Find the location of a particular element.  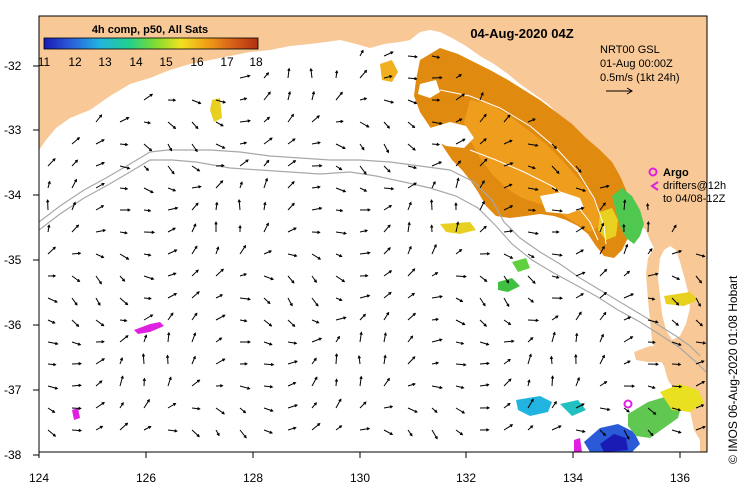

lon-tick-136: 136 is located at coordinates (680, 478).